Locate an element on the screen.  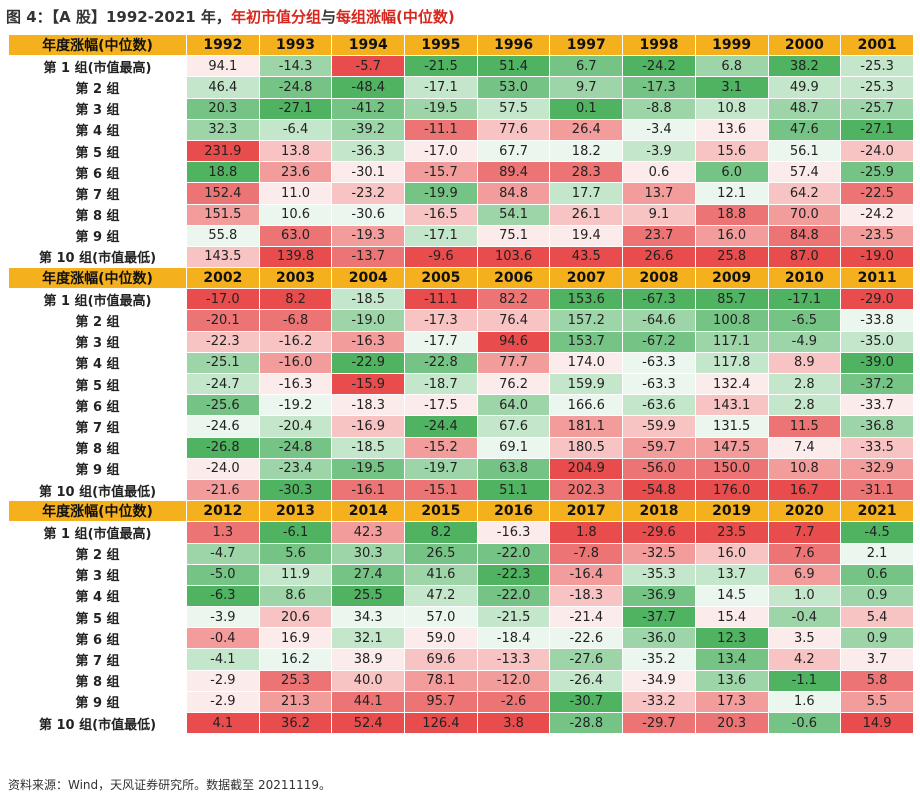
return-cell: 13.7 is located at coordinates (731, 574).